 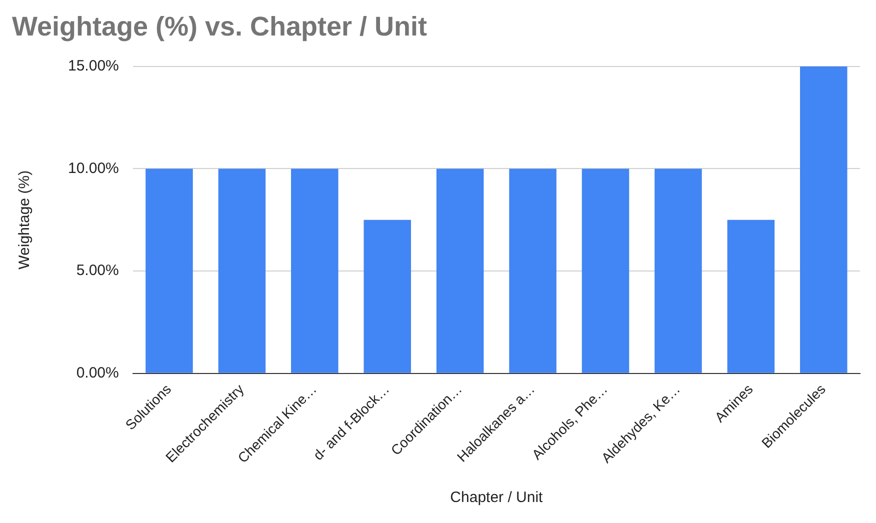 What do you see at coordinates (93, 66) in the screenshot?
I see `y-tick-label: 15.00%` at bounding box center [93, 66].